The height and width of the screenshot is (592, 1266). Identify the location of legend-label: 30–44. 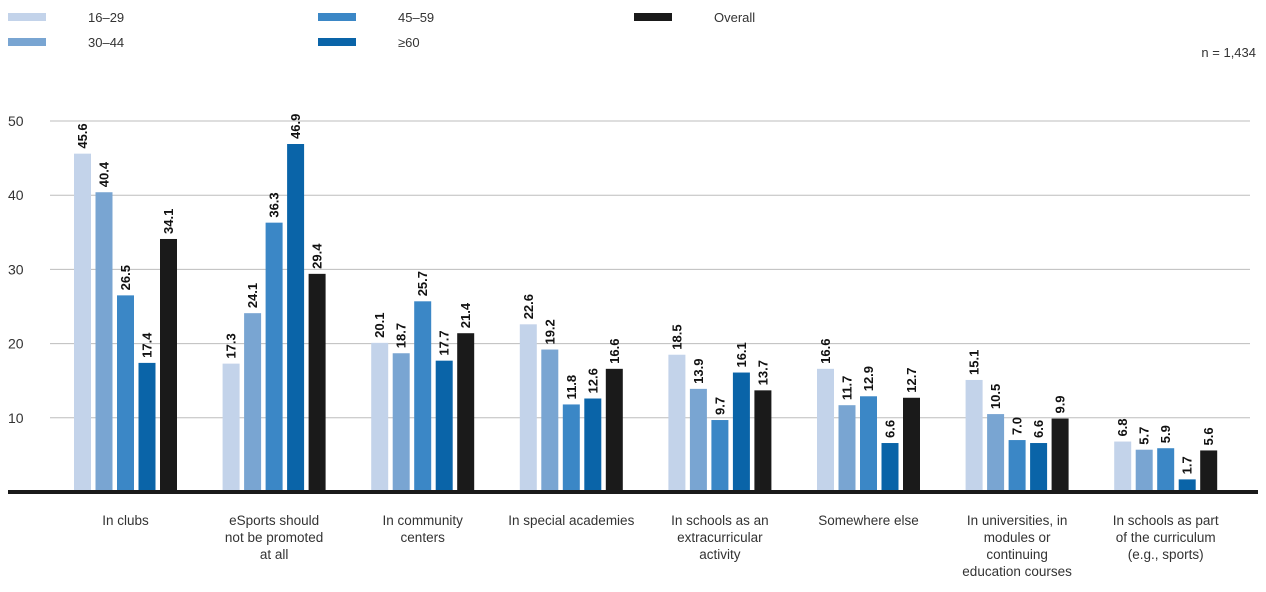
(106, 42).